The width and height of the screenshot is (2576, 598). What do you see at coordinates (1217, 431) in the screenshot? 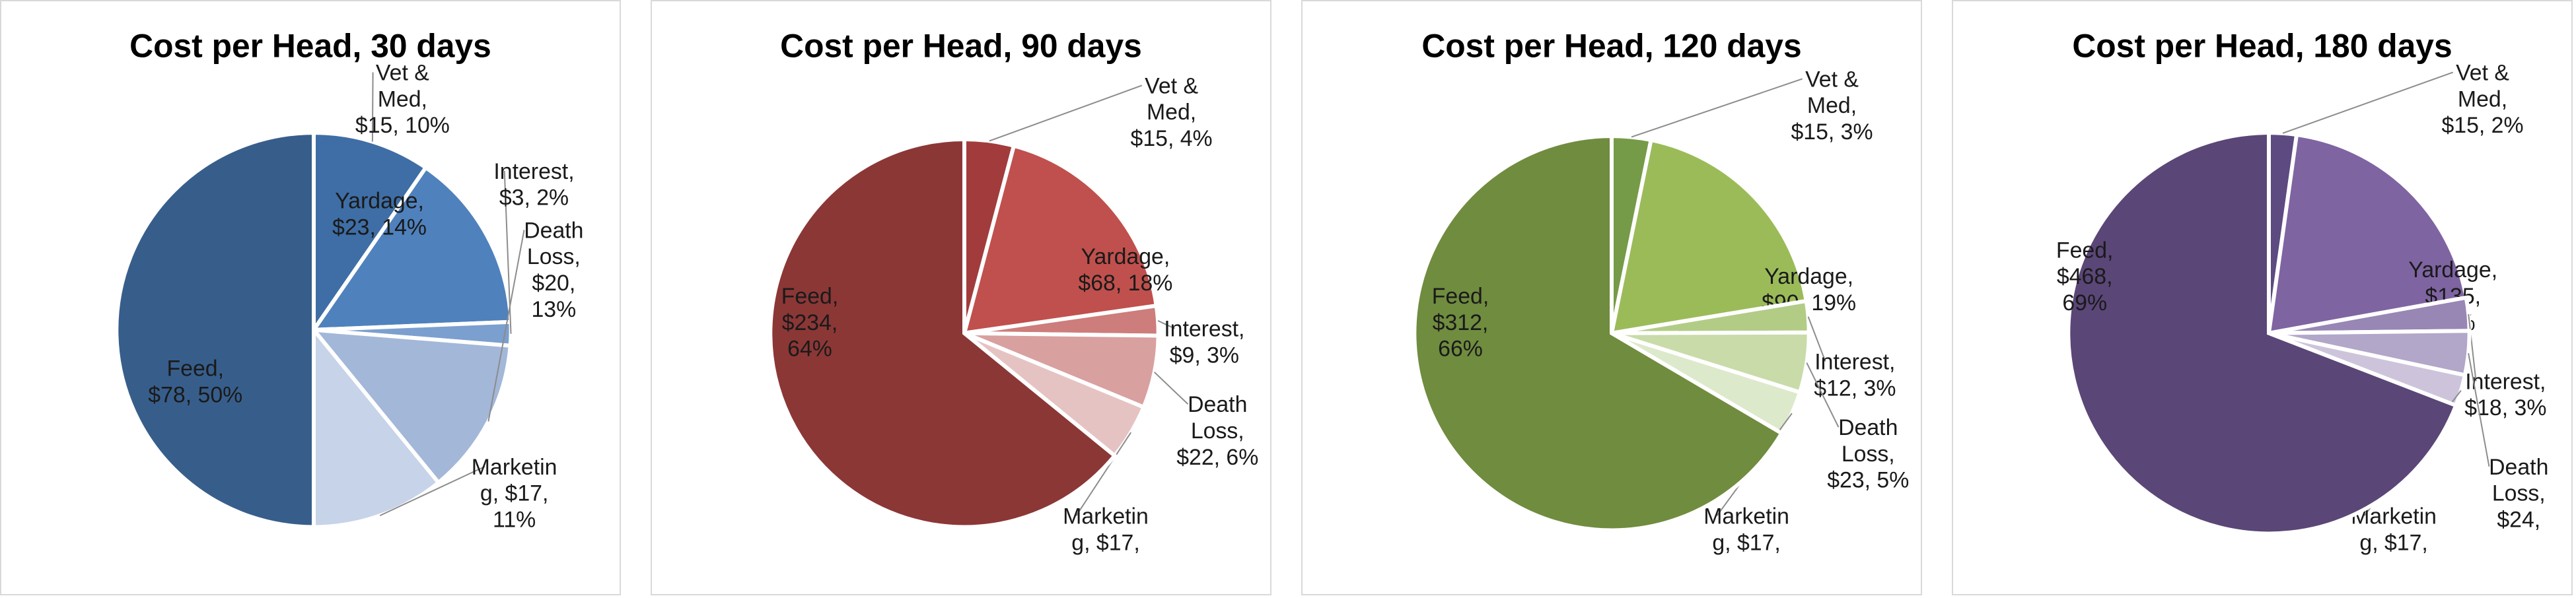
I see `data-label-death-loss: Death Loss, $22, 6%` at bounding box center [1217, 431].